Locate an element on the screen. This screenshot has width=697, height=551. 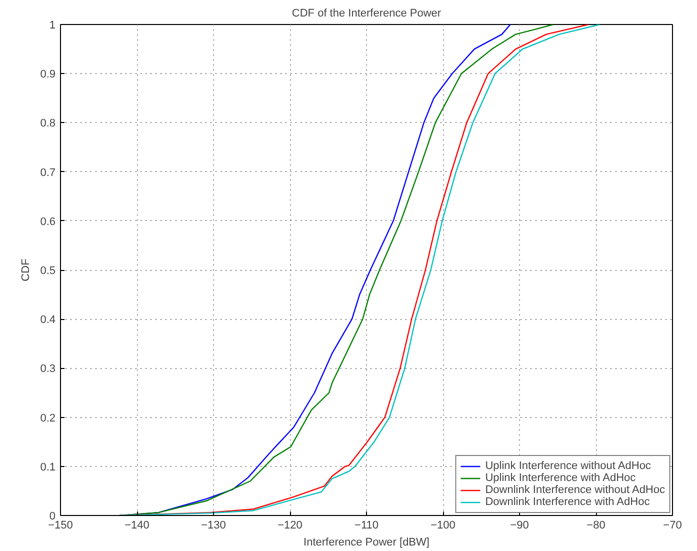
x-axis-title: Interference Power [dBW] is located at coordinates (367, 542).